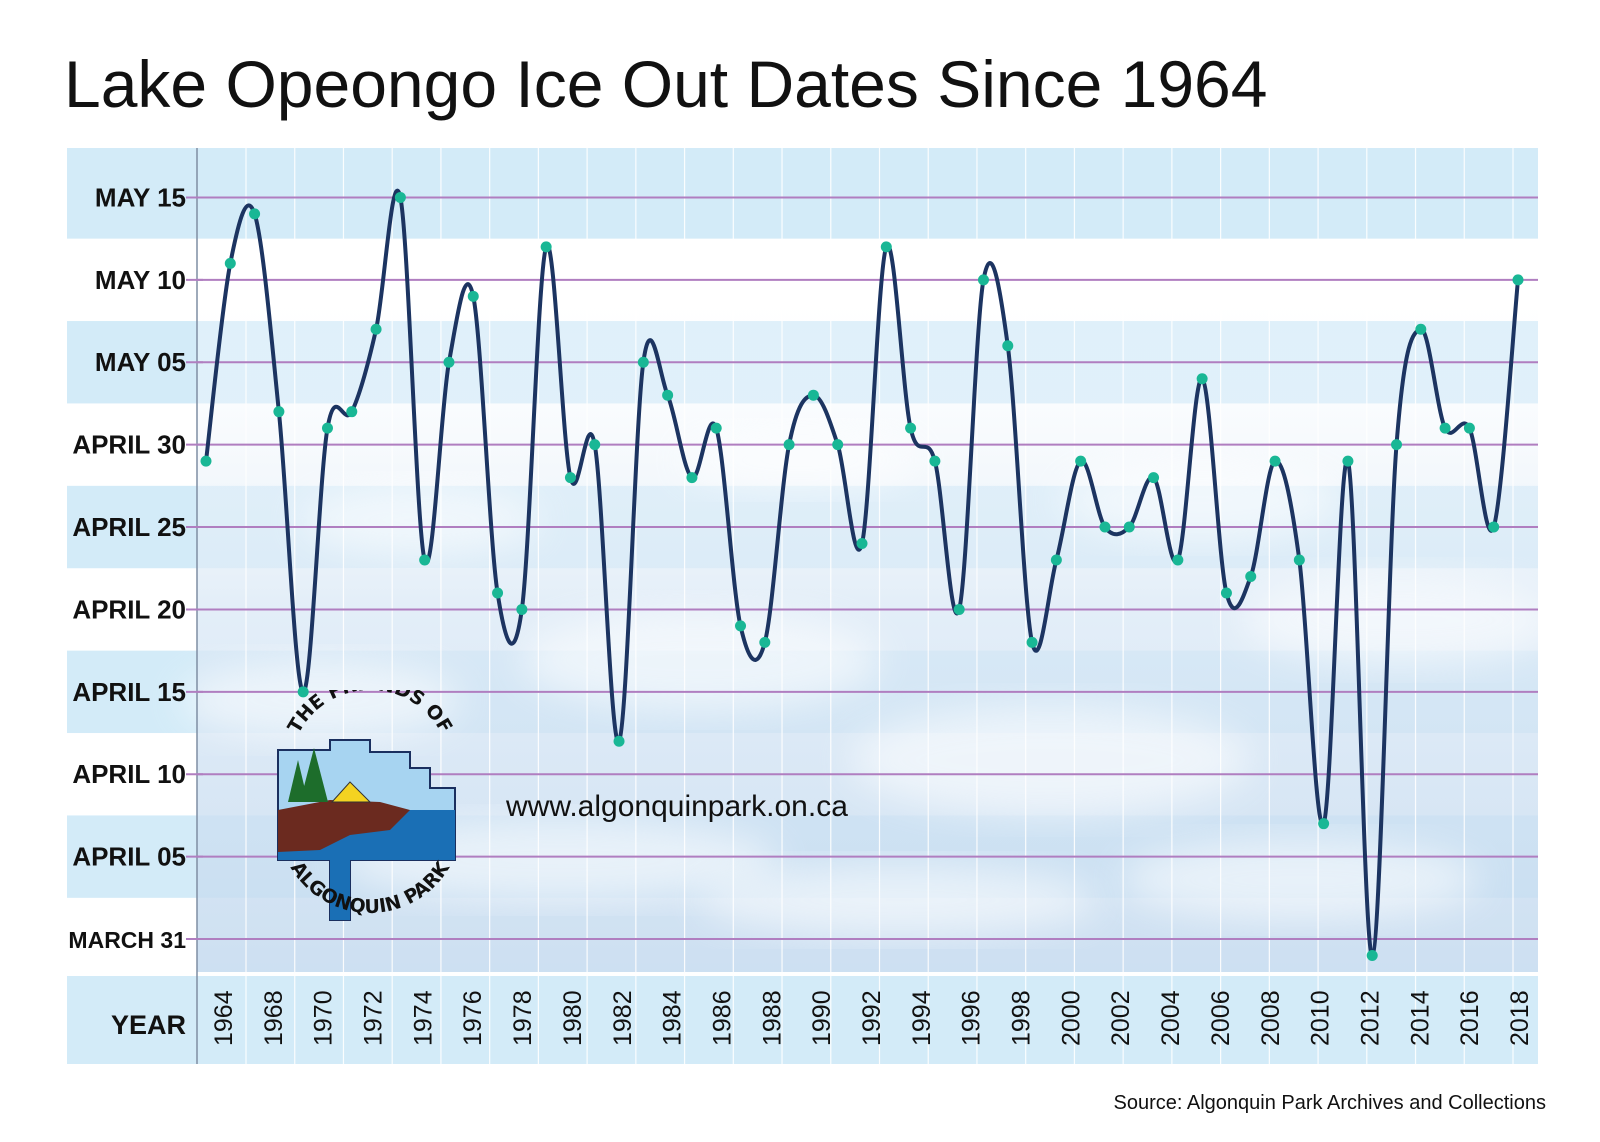 This screenshot has height=1142, width=1600. Describe the element at coordinates (523, 1018) in the screenshot. I see `x-tick-label: 1978` at that location.